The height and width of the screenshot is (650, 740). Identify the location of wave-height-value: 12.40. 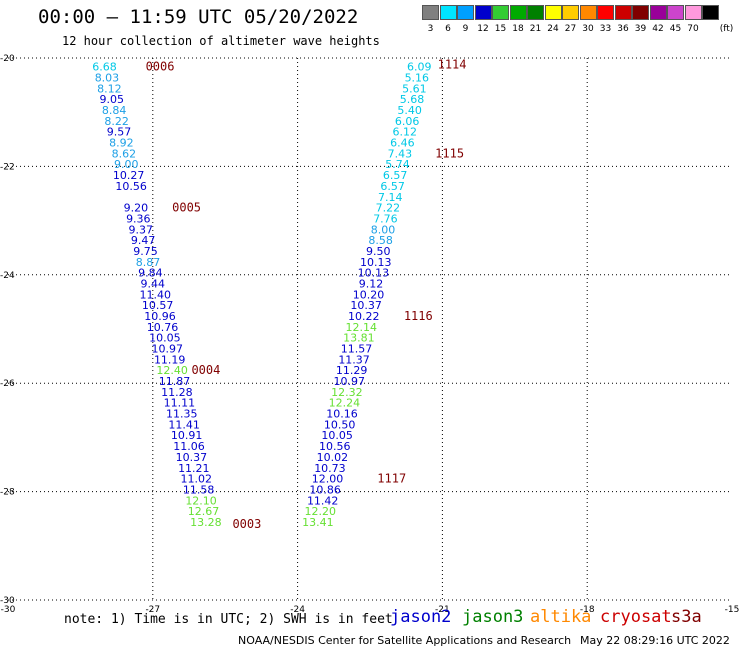
(172, 370).